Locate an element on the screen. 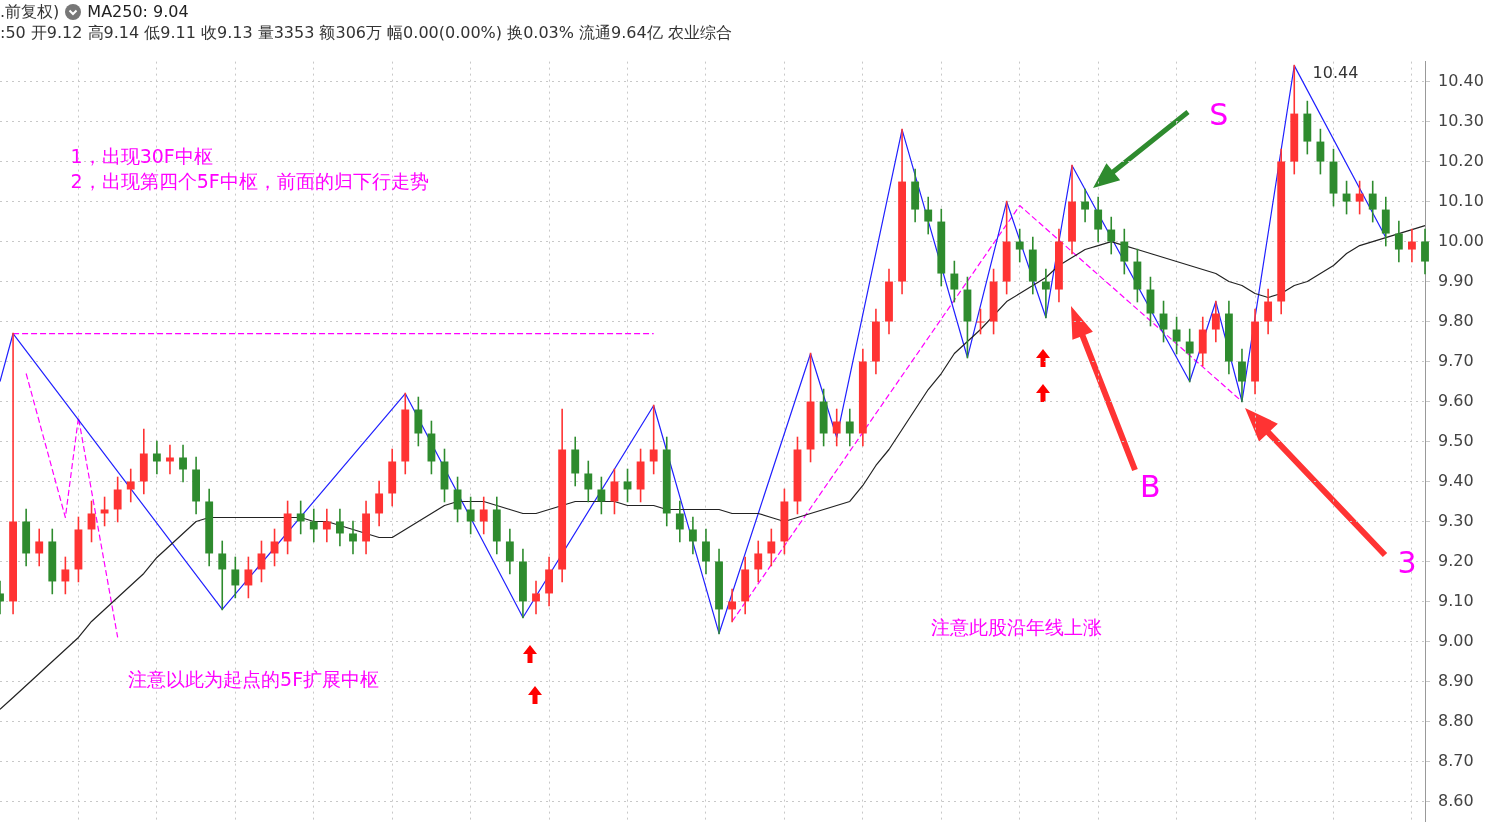 The image size is (1496, 839). y-tick-label: 9.40 is located at coordinates (1456, 480).